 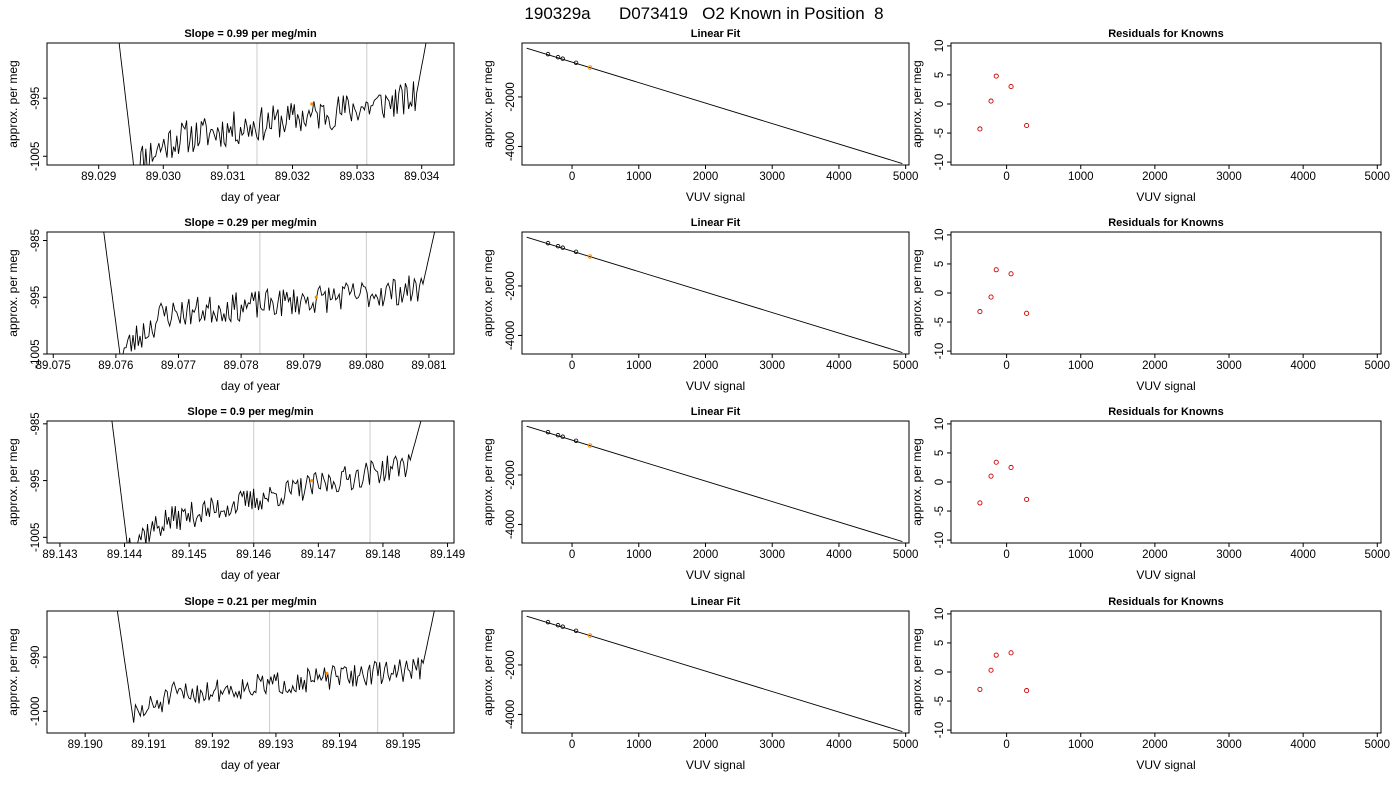 I want to click on panel-title: Linear Fit, so click(x=716, y=412).